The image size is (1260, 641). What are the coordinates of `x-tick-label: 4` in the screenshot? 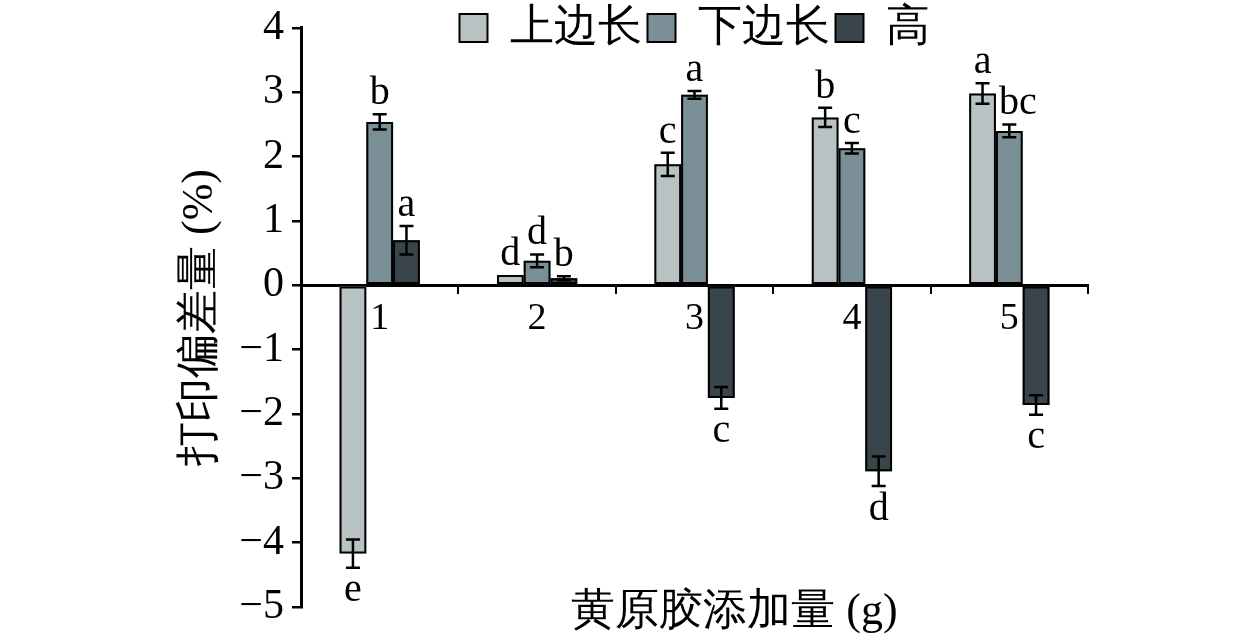 It's located at (852, 316).